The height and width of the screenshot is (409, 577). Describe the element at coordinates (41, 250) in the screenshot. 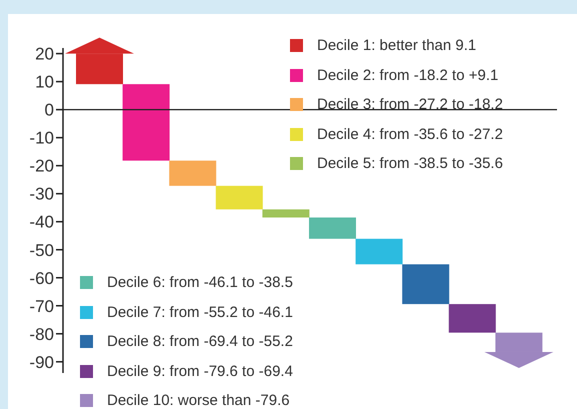

I see `y-tick-label: -50` at that location.